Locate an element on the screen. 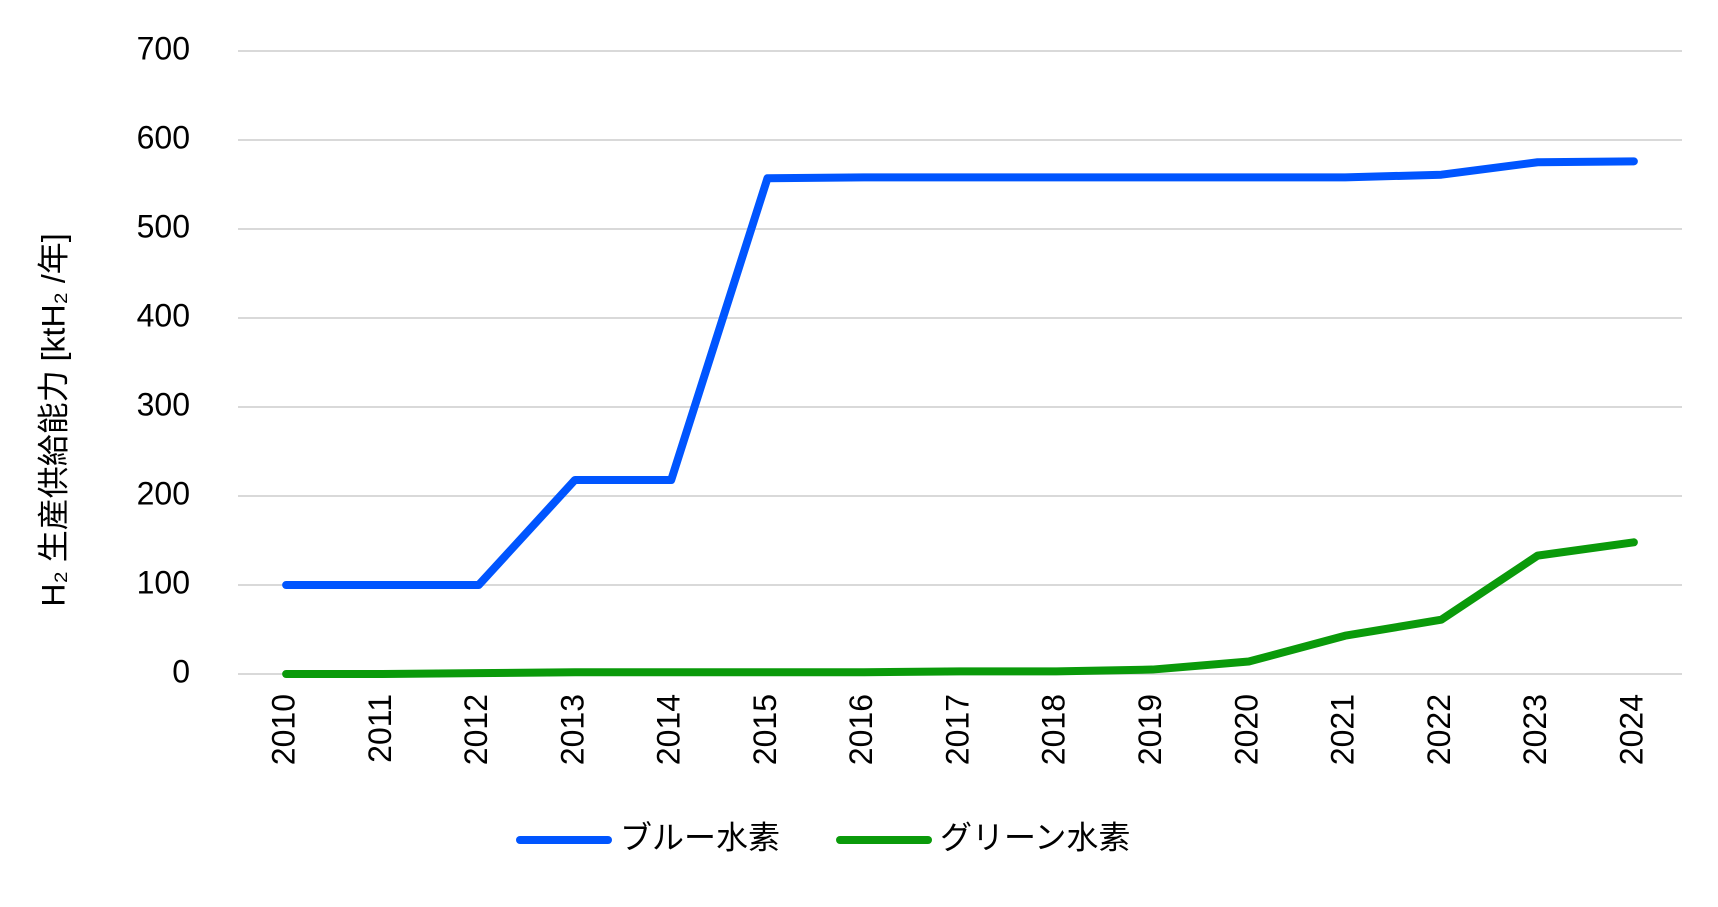 Image resolution: width=1718 pixels, height=907 pixels. data-line is located at coordinates (960, 608).